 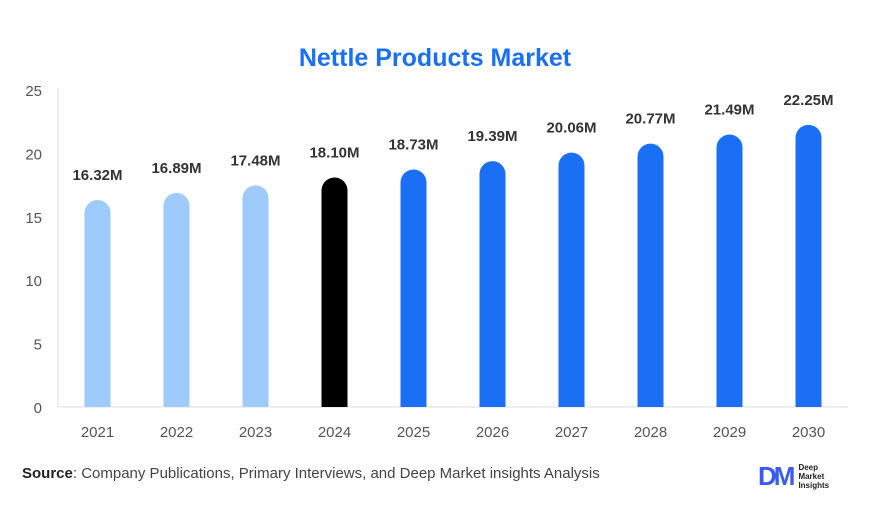 What do you see at coordinates (97, 432) in the screenshot?
I see `x-tick-label: 2021` at bounding box center [97, 432].